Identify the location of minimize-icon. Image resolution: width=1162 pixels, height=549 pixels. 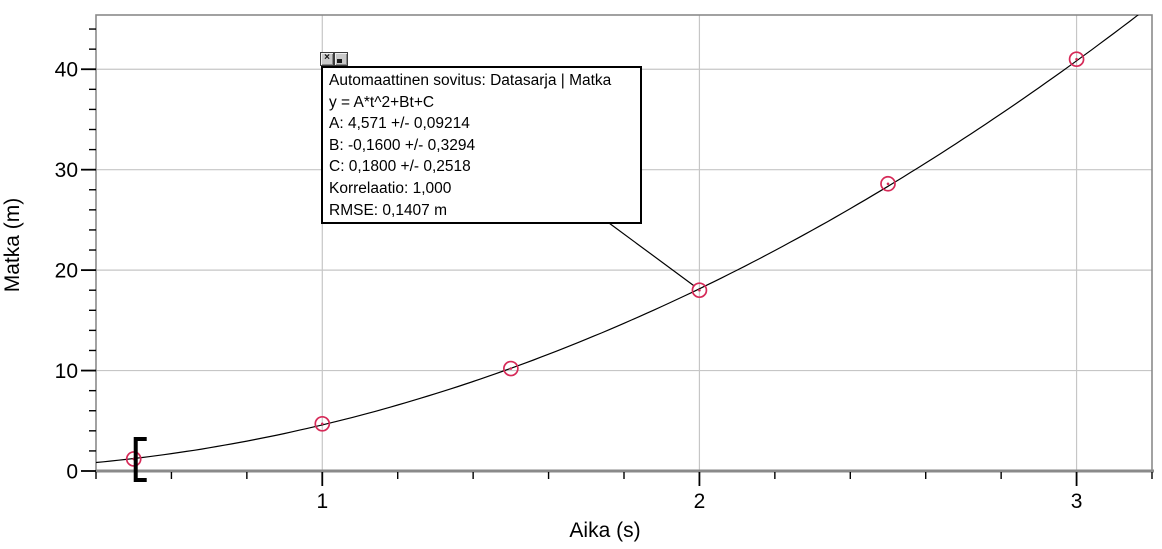
(339, 61).